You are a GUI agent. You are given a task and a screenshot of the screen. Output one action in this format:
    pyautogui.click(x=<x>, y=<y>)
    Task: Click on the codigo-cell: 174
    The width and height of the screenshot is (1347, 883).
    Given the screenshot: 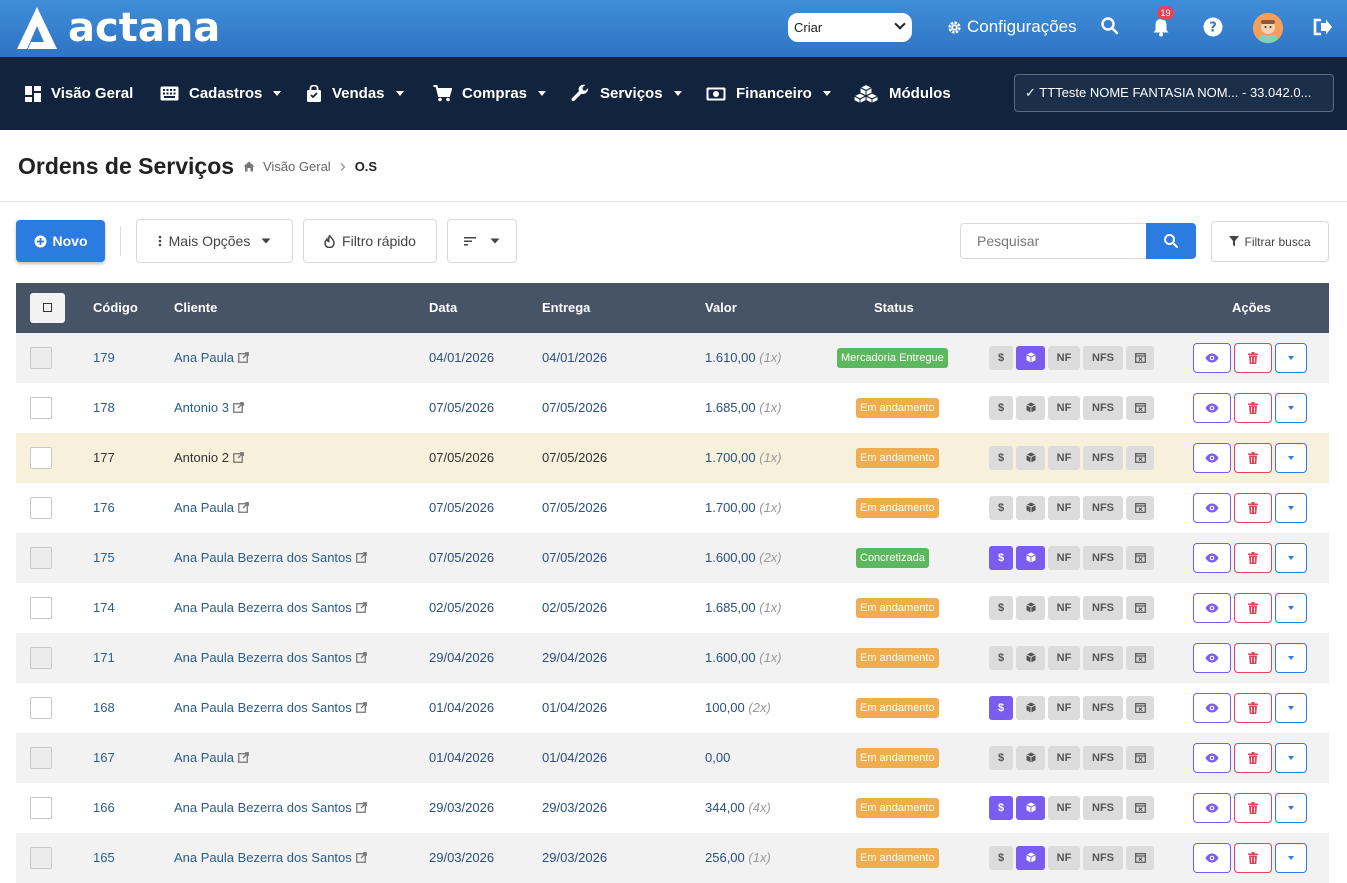 What is the action you would take?
    pyautogui.click(x=104, y=607)
    